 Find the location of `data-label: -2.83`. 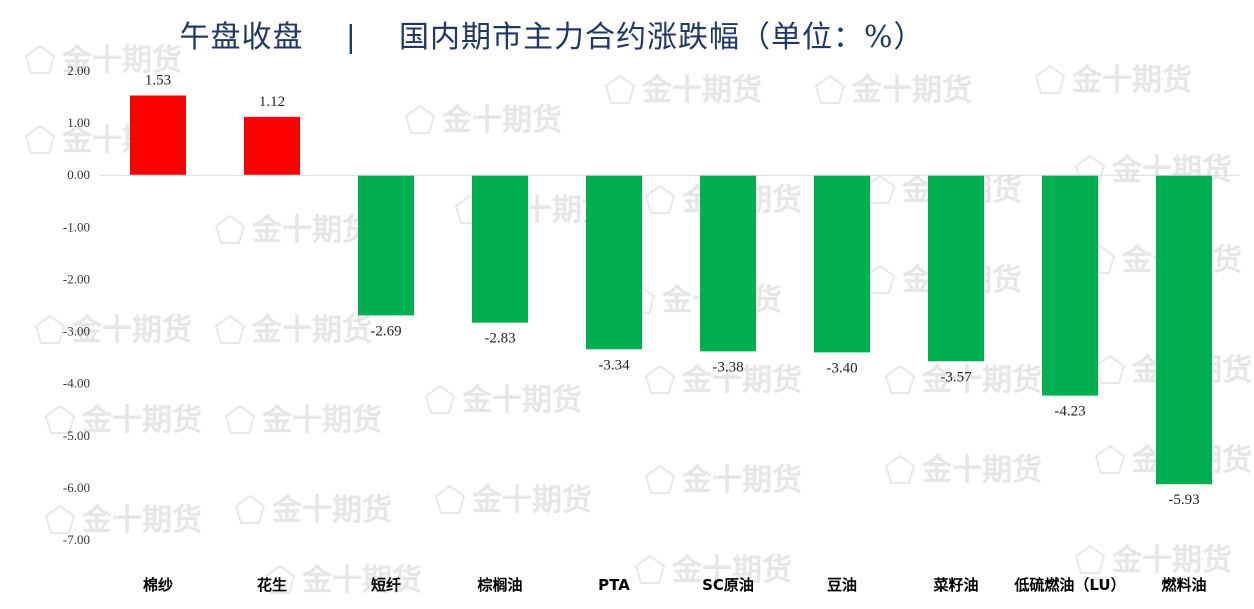

data-label: -2.83 is located at coordinates (499, 339).